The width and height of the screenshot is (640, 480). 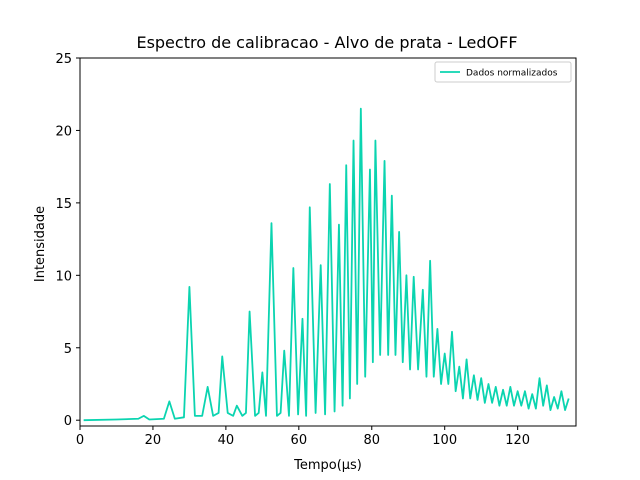 What do you see at coordinates (299, 440) in the screenshot?
I see `x-tick-label: 60` at bounding box center [299, 440].